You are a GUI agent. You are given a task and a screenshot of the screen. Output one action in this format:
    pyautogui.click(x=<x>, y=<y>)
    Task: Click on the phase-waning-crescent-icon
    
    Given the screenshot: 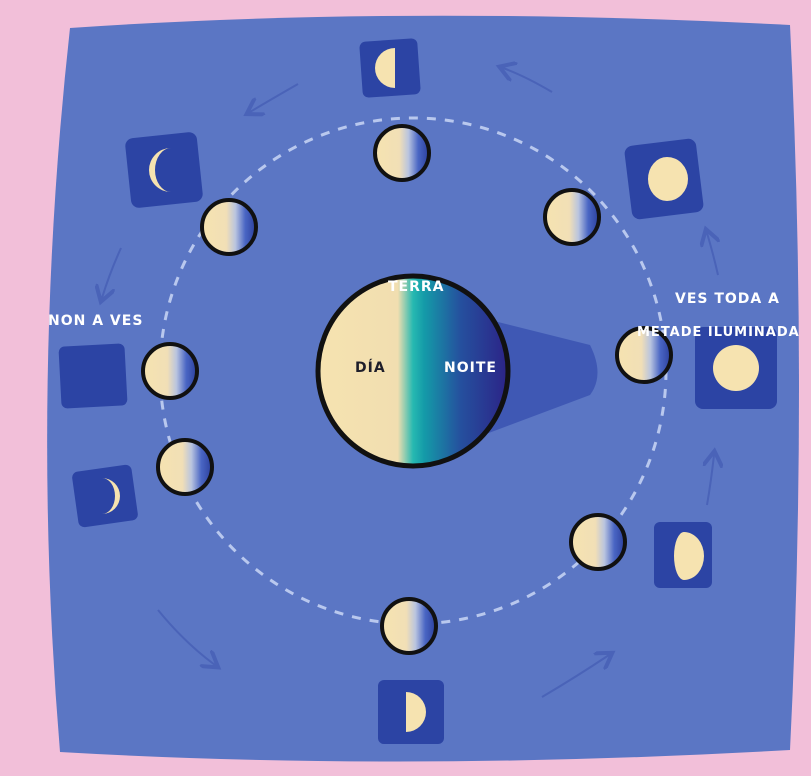 What is the action you would take?
    pyautogui.click(x=111, y=496)
    